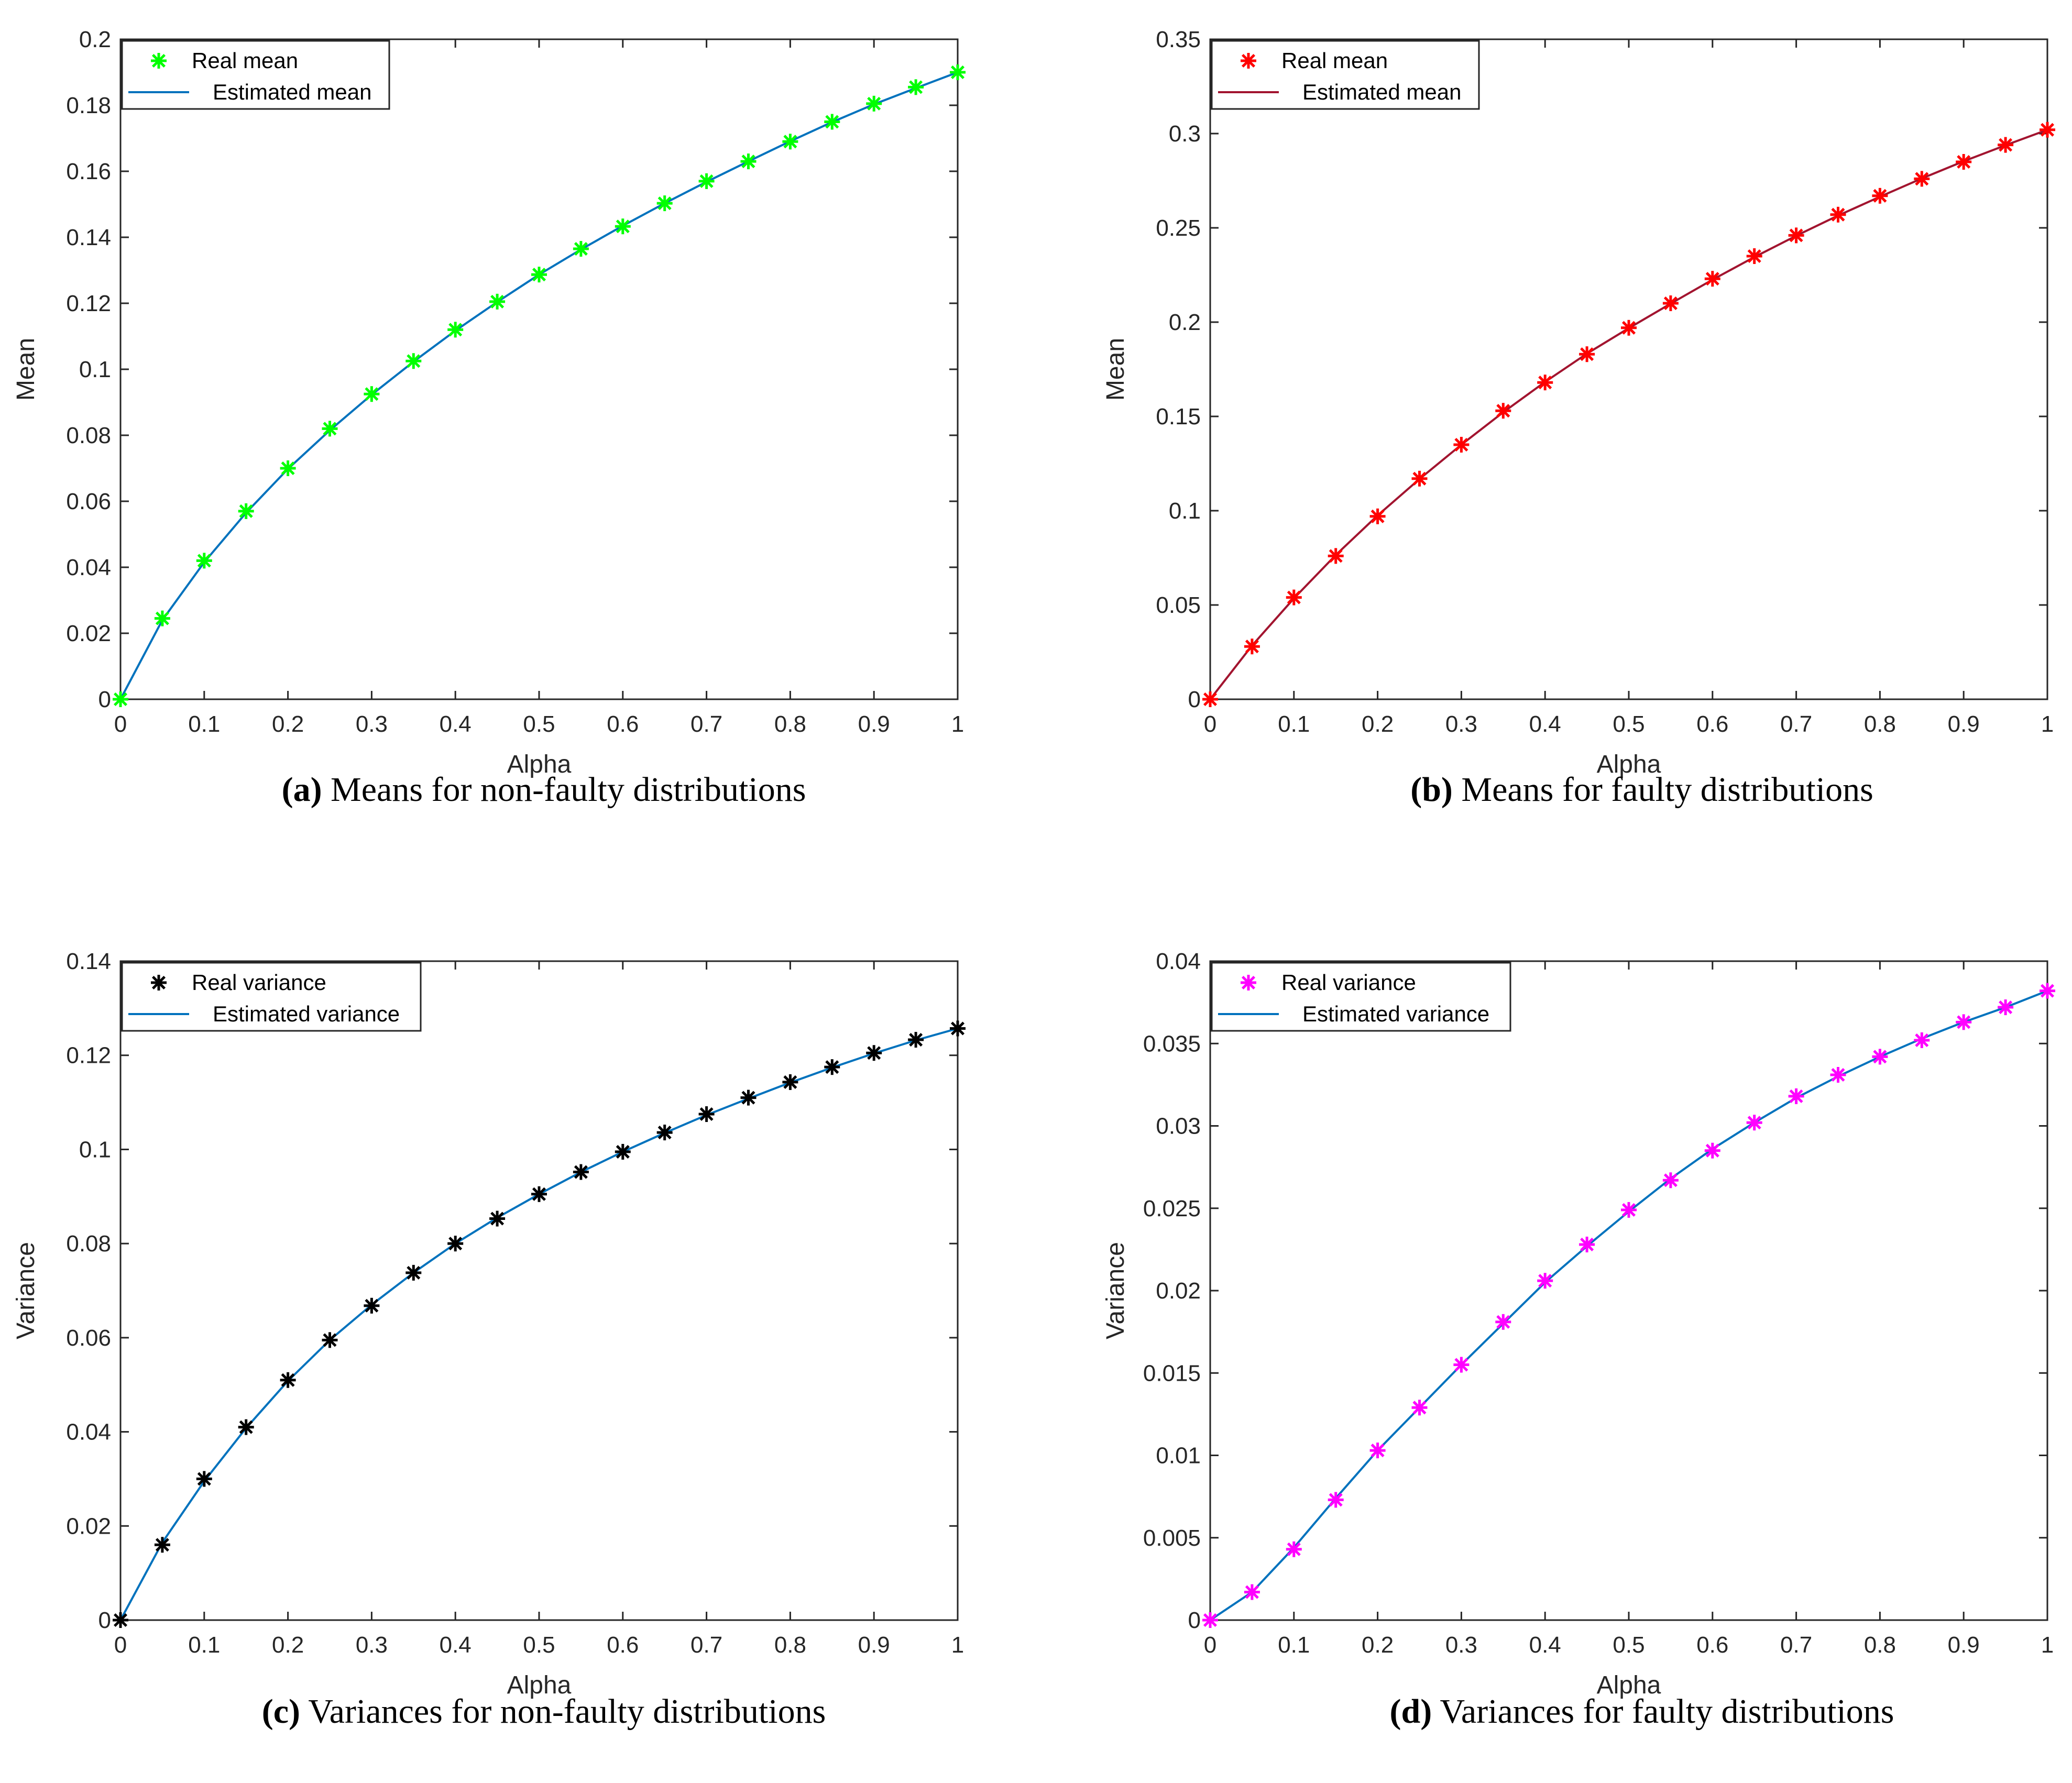 The height and width of the screenshot is (1783, 2072). Describe the element at coordinates (1185, 134) in the screenshot. I see `y-tick-label: 0.3` at that location.